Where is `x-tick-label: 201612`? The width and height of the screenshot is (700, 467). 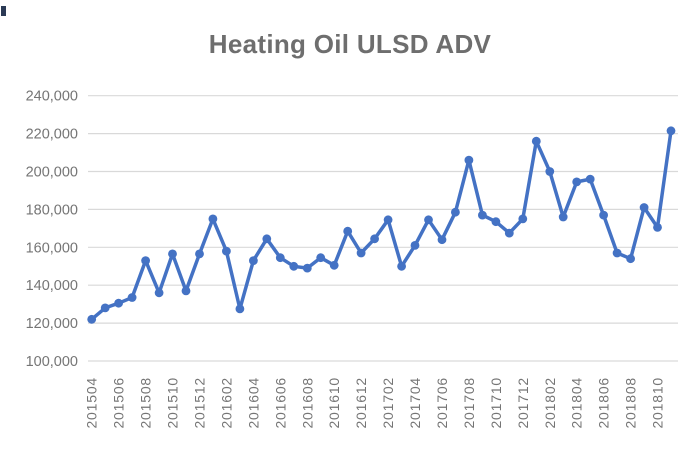
x-tick-label: 201612 is located at coordinates (361, 403).